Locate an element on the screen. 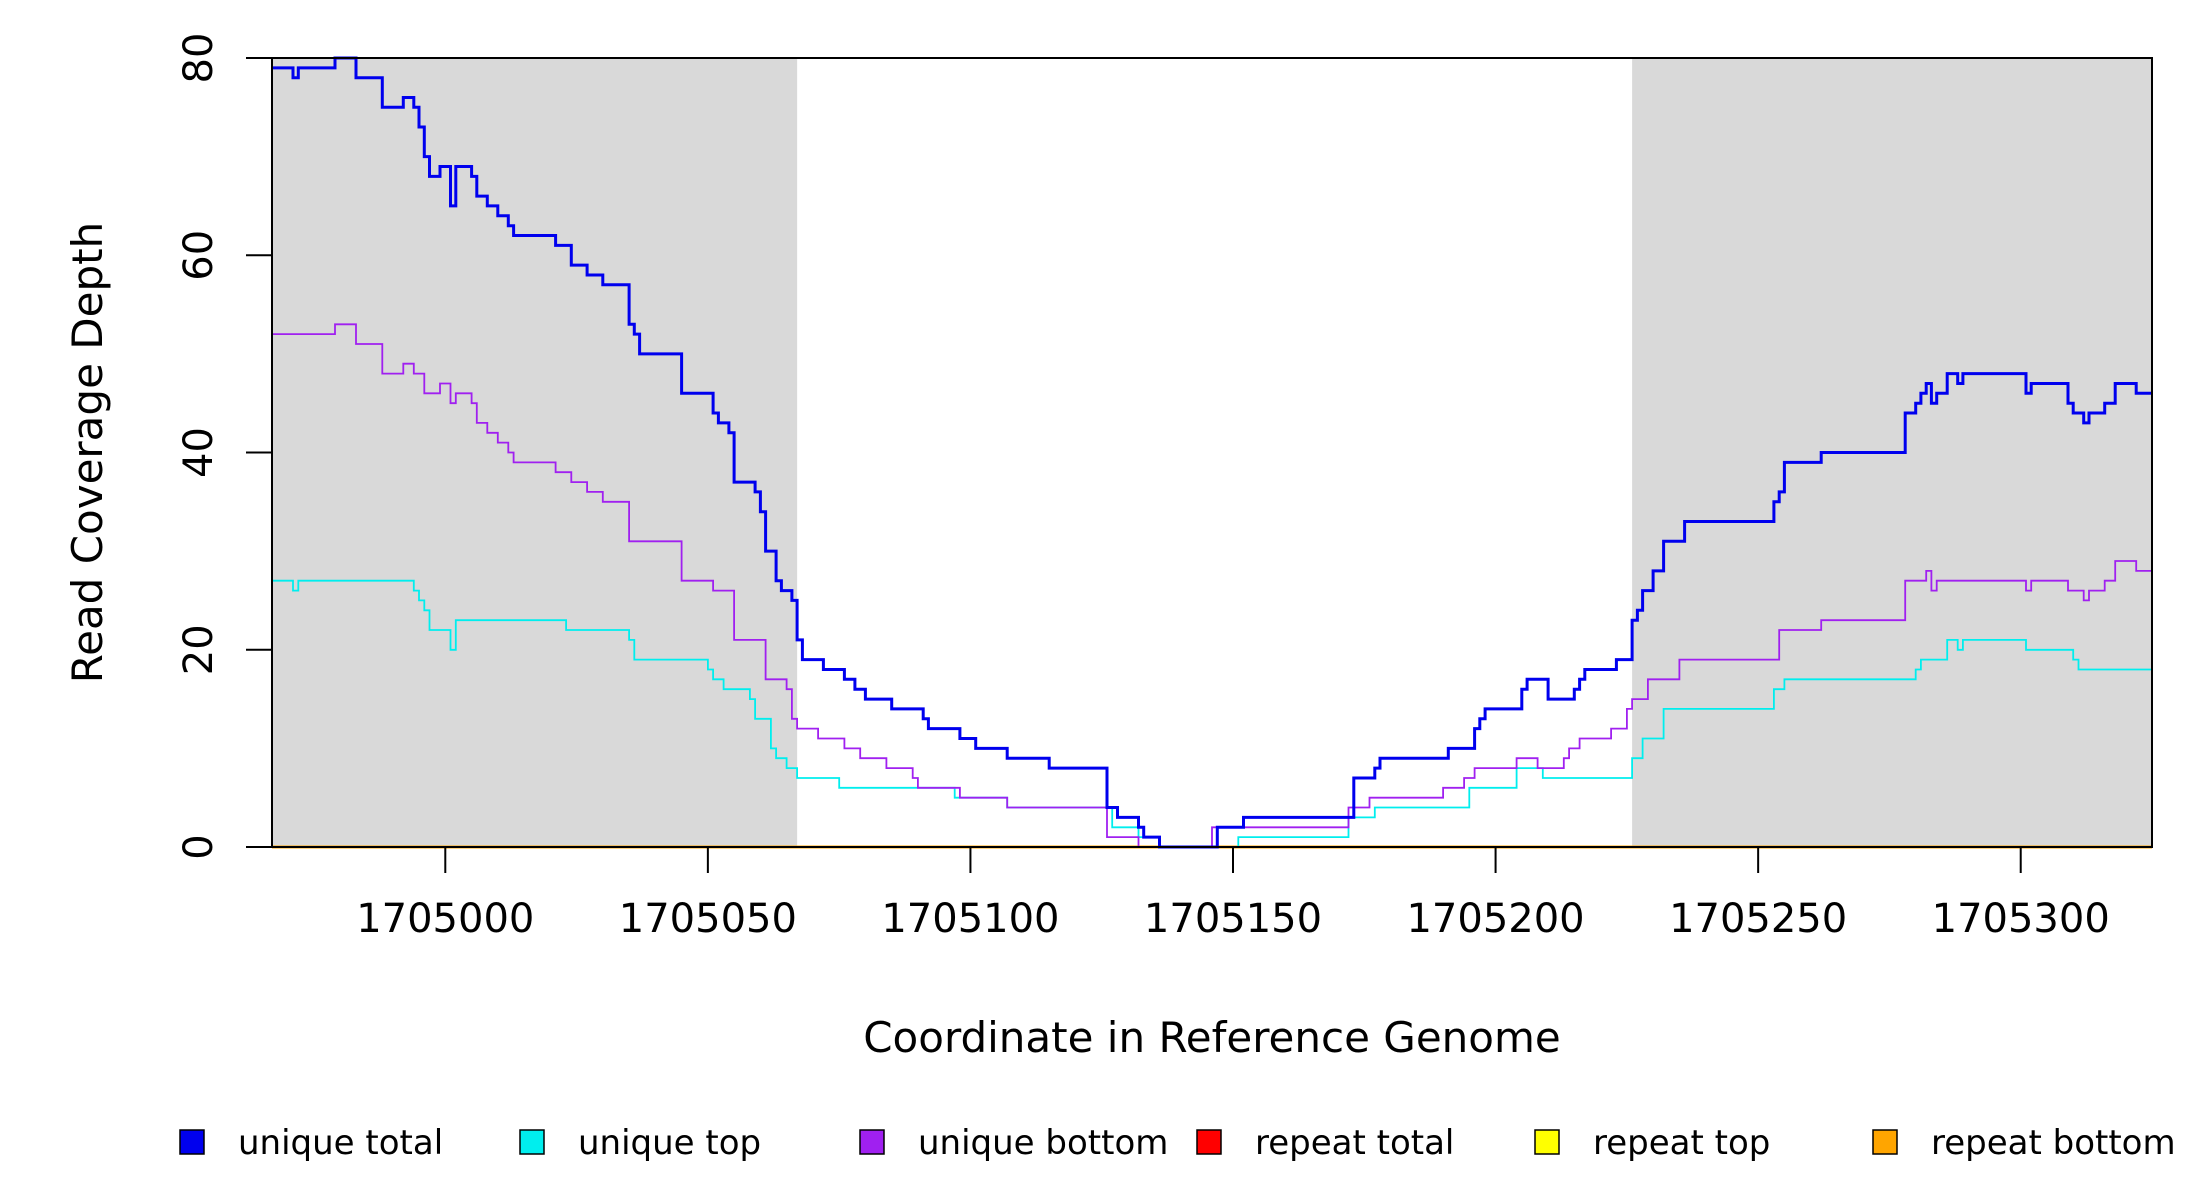 This screenshot has width=2200, height=1200. legend-label-repeat-top: repeat top is located at coordinates (1681, 1143).